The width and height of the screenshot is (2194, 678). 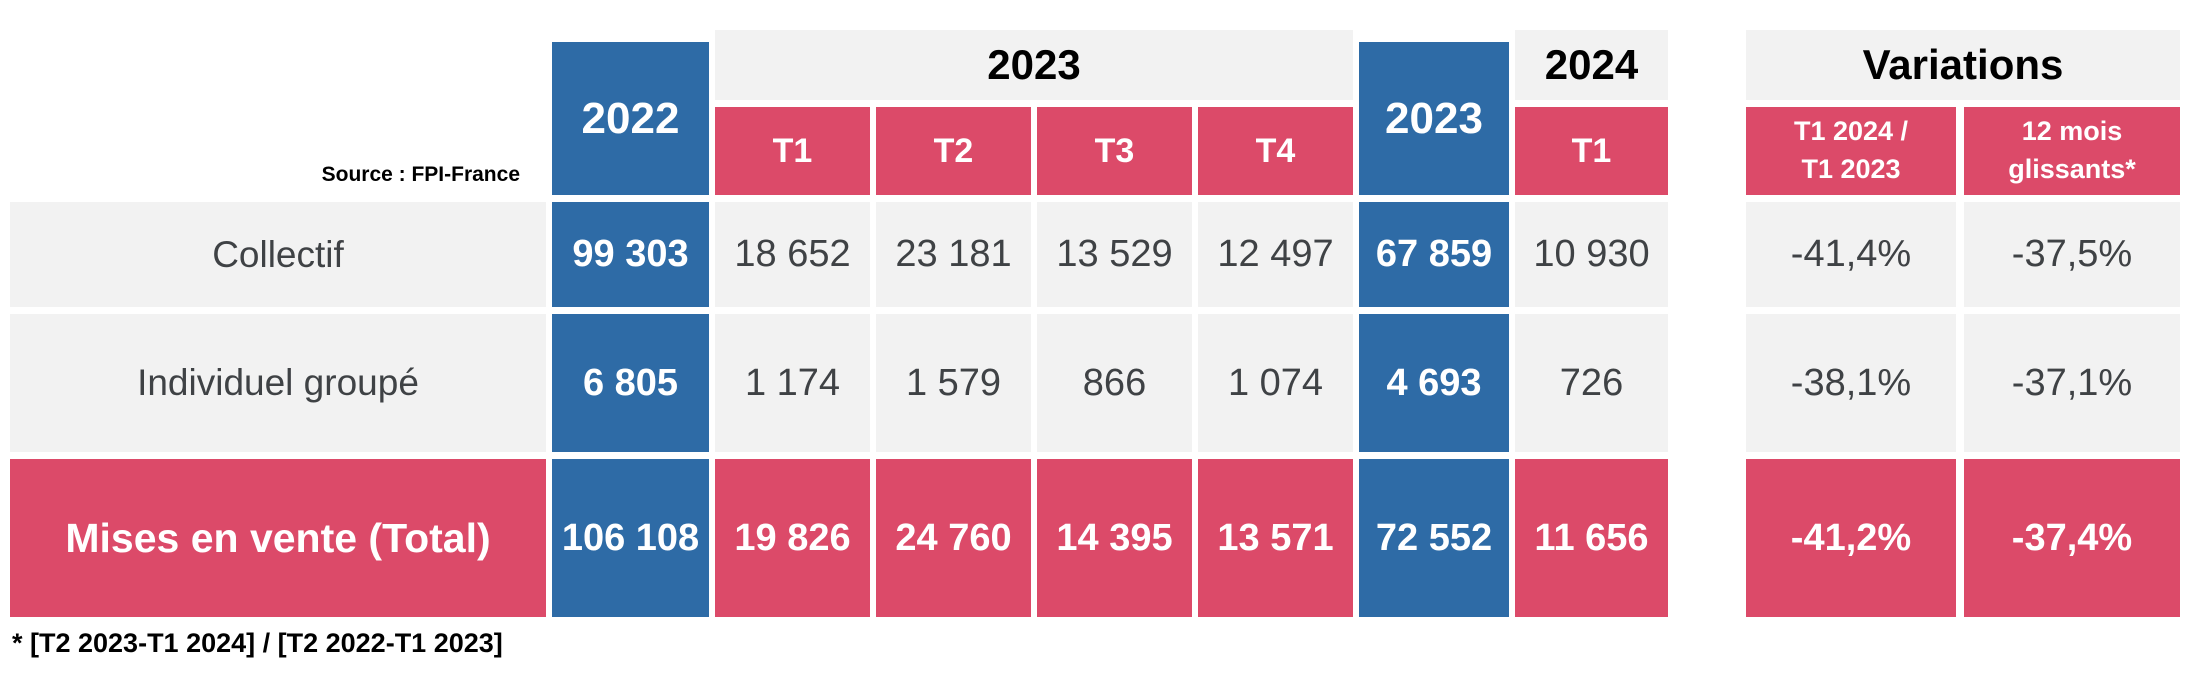 What do you see at coordinates (1275, 254) in the screenshot?
I see `cell-collectif-2023-t4: 12 497` at bounding box center [1275, 254].